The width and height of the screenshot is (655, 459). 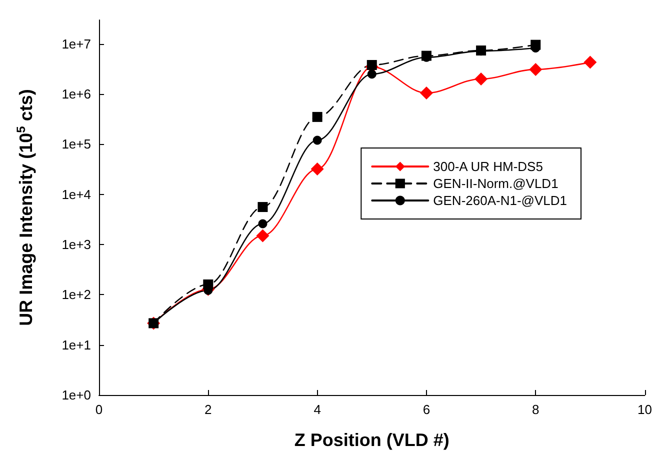 What do you see at coordinates (76, 294) in the screenshot?
I see `y-tick-label: 1e+2` at bounding box center [76, 294].